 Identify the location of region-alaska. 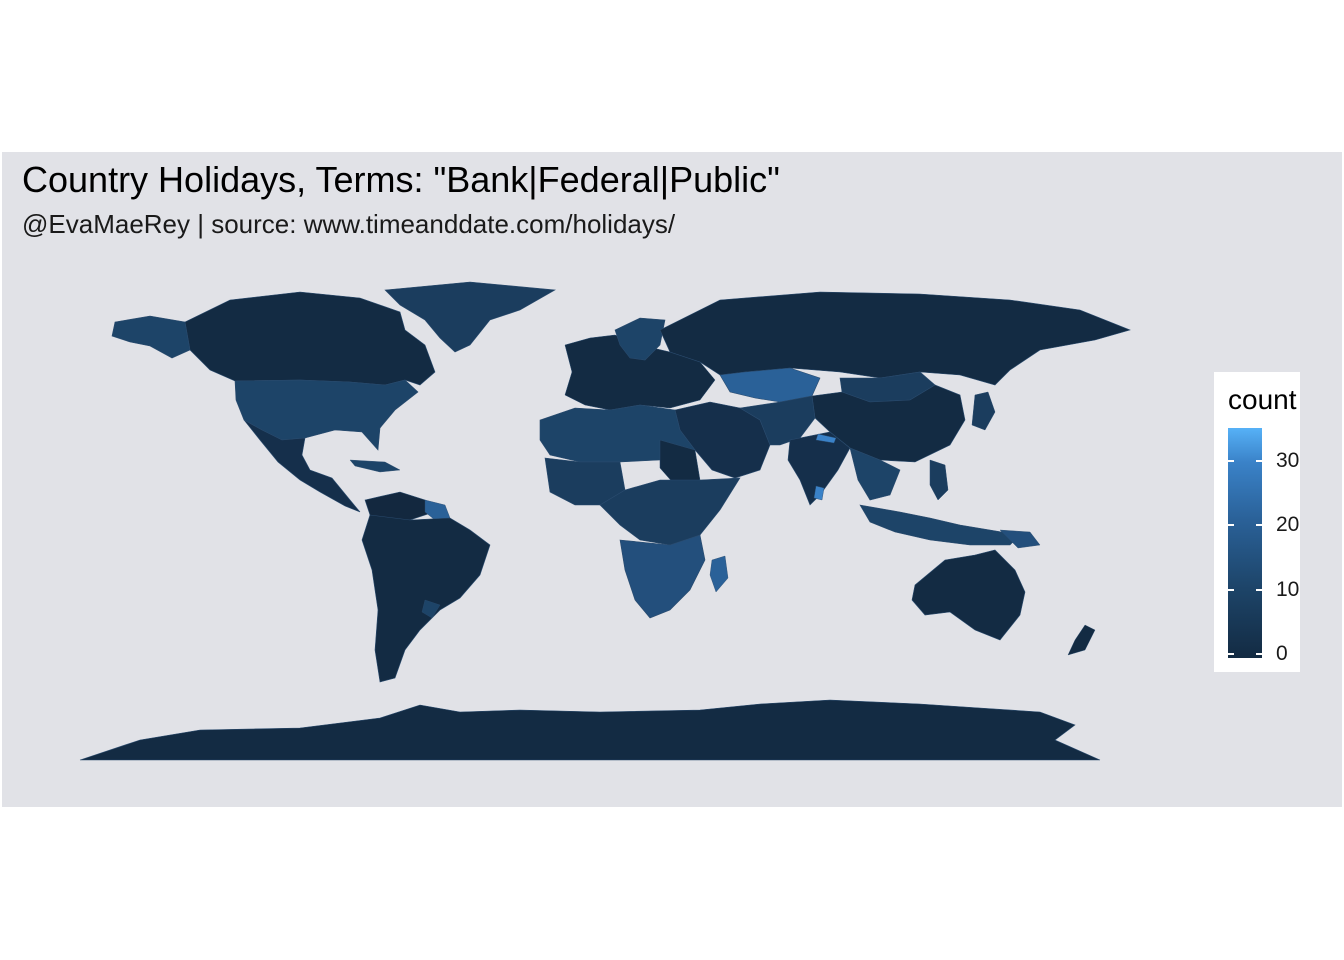
(151, 337).